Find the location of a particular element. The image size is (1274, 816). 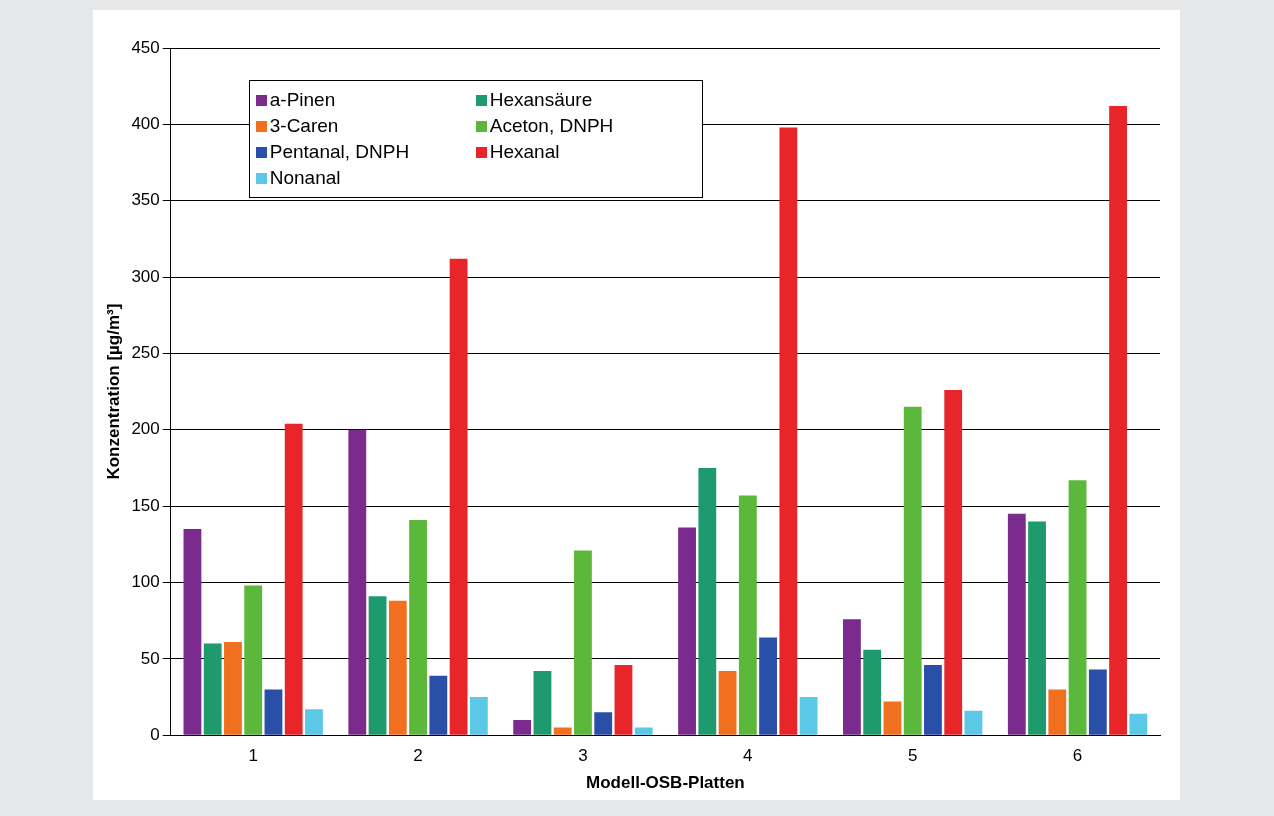

x-tick-label: 3 is located at coordinates (583, 756).